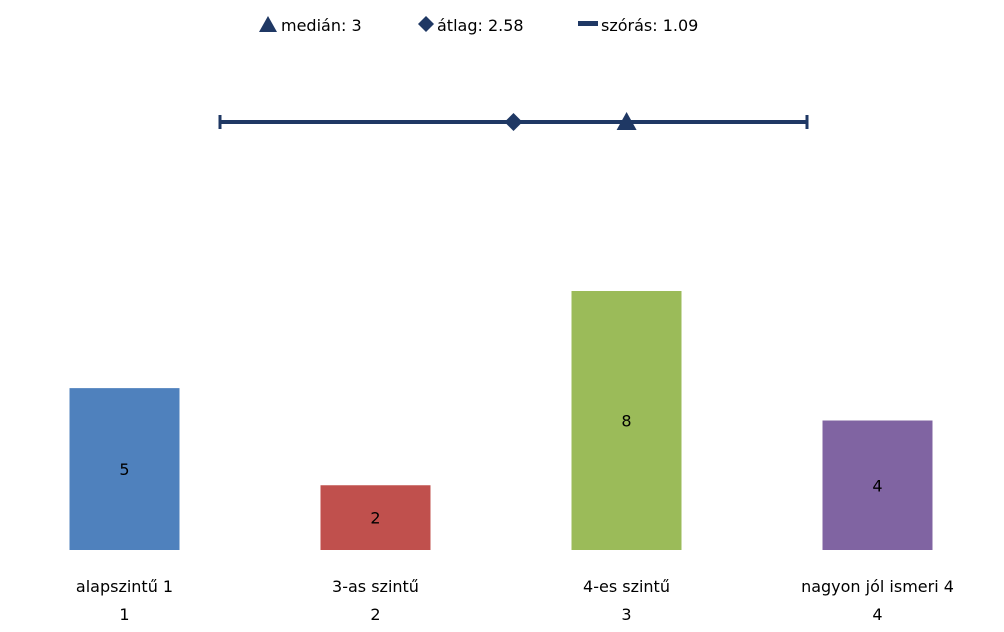  Describe the element at coordinates (877, 586) in the screenshot. I see `category-label: nagyon jól ismeri 4` at that location.